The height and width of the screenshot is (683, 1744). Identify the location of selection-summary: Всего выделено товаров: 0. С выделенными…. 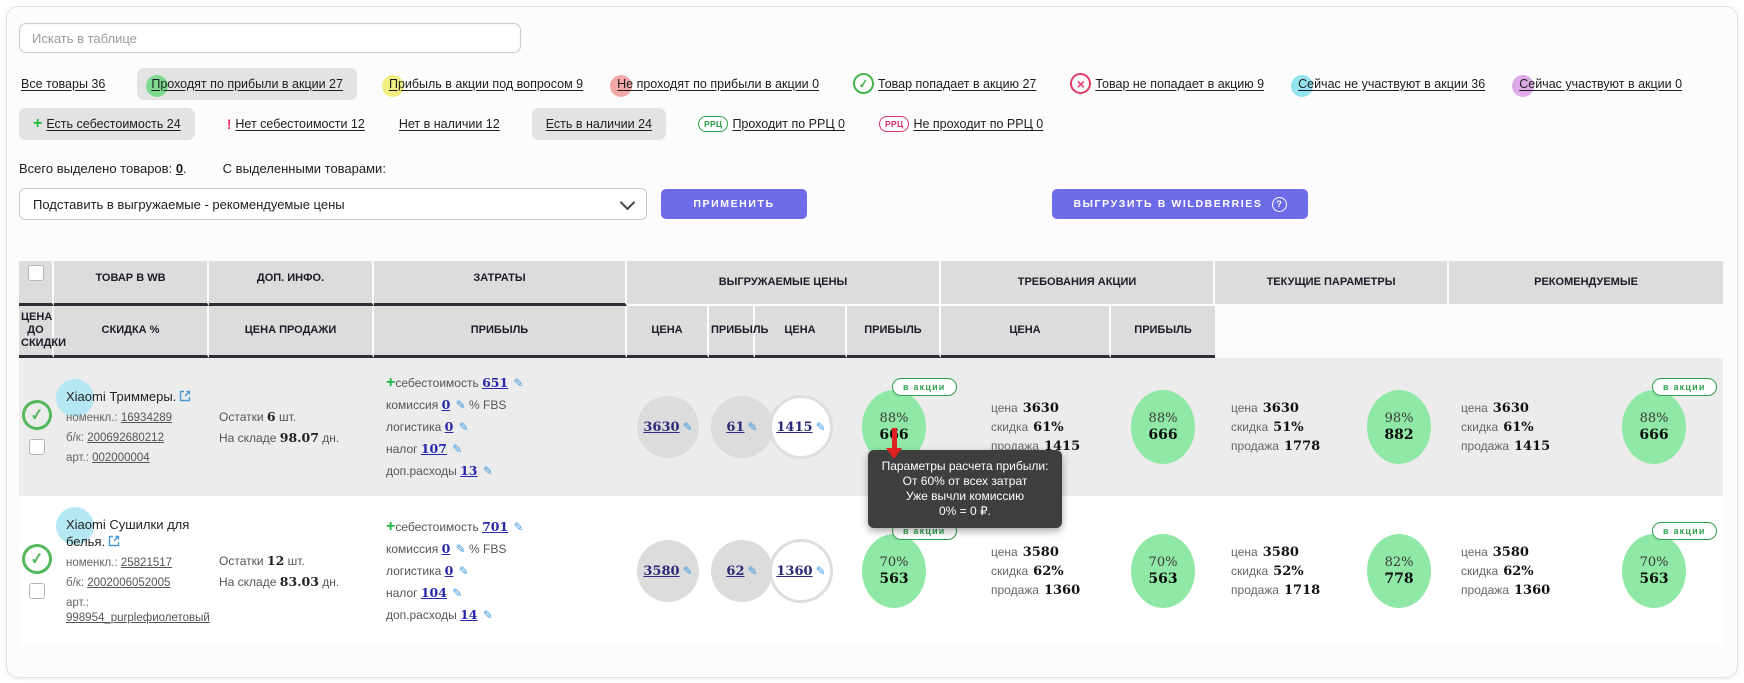
(872, 168).